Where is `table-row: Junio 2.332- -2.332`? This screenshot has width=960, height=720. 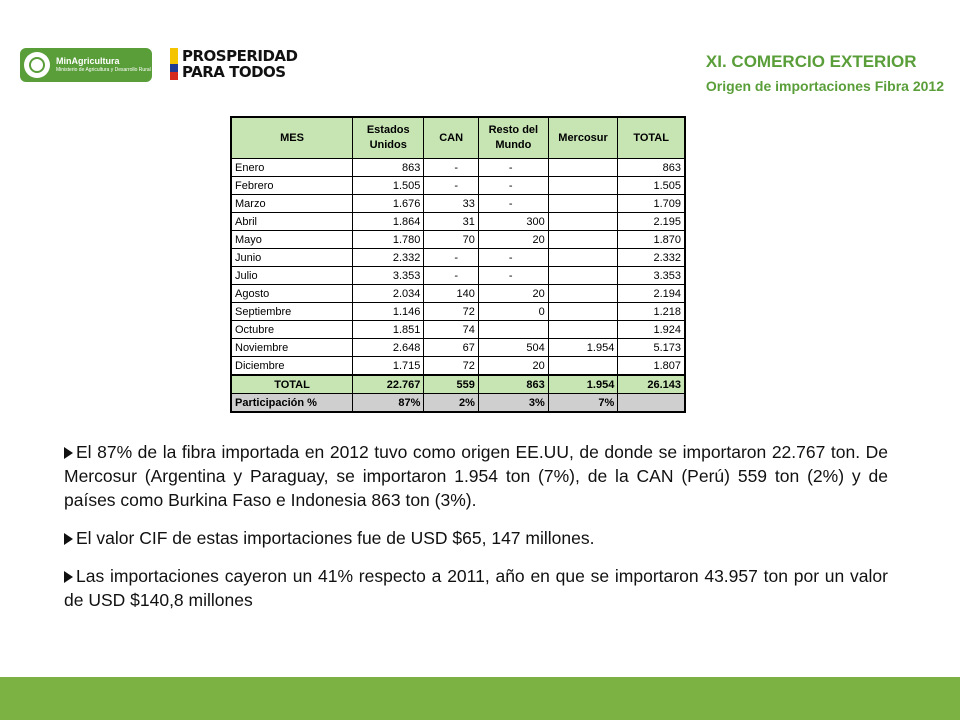
table-row: Junio 2.332- -2.332 is located at coordinates (458, 257).